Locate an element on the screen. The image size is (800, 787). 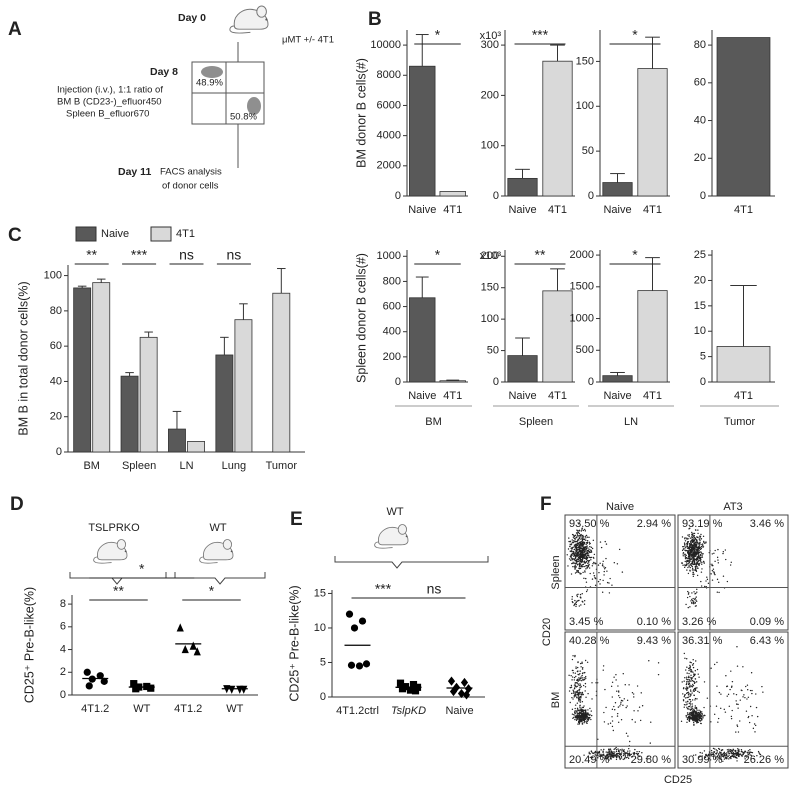
bar is located at coordinates (743, 364).